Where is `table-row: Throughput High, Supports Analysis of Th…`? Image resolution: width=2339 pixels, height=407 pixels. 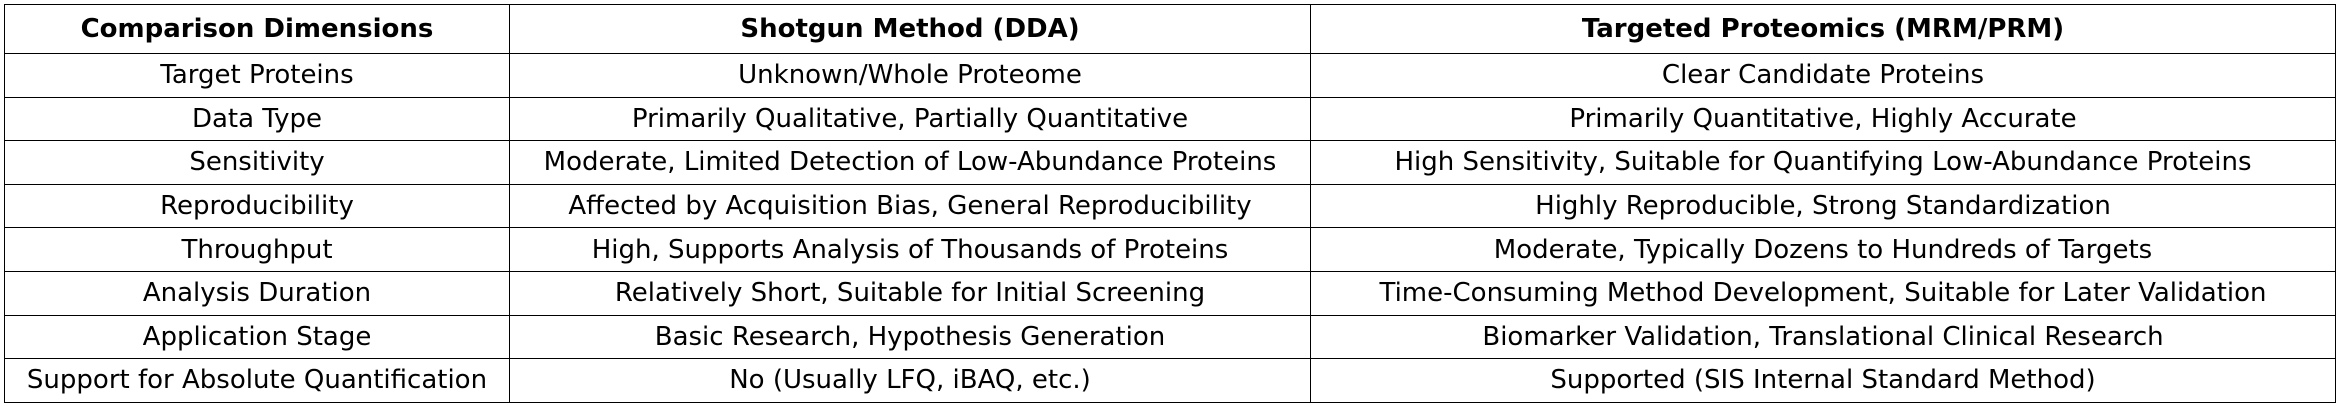
table-row: Throughput High, Supports Analysis of Th… is located at coordinates (1170, 249).